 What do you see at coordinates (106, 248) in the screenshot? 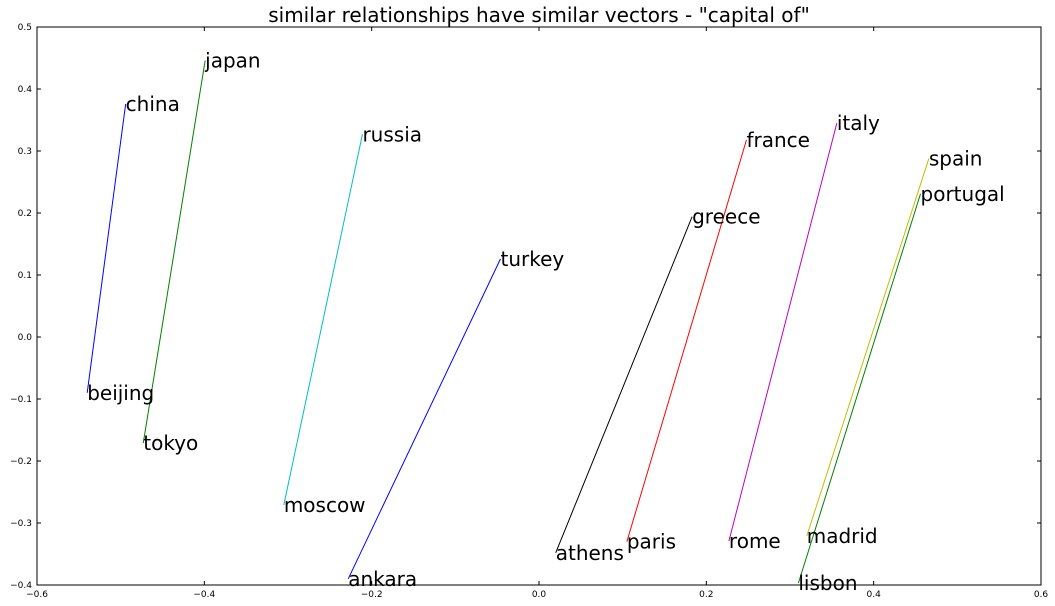
I see `series-line-beijing-china` at bounding box center [106, 248].